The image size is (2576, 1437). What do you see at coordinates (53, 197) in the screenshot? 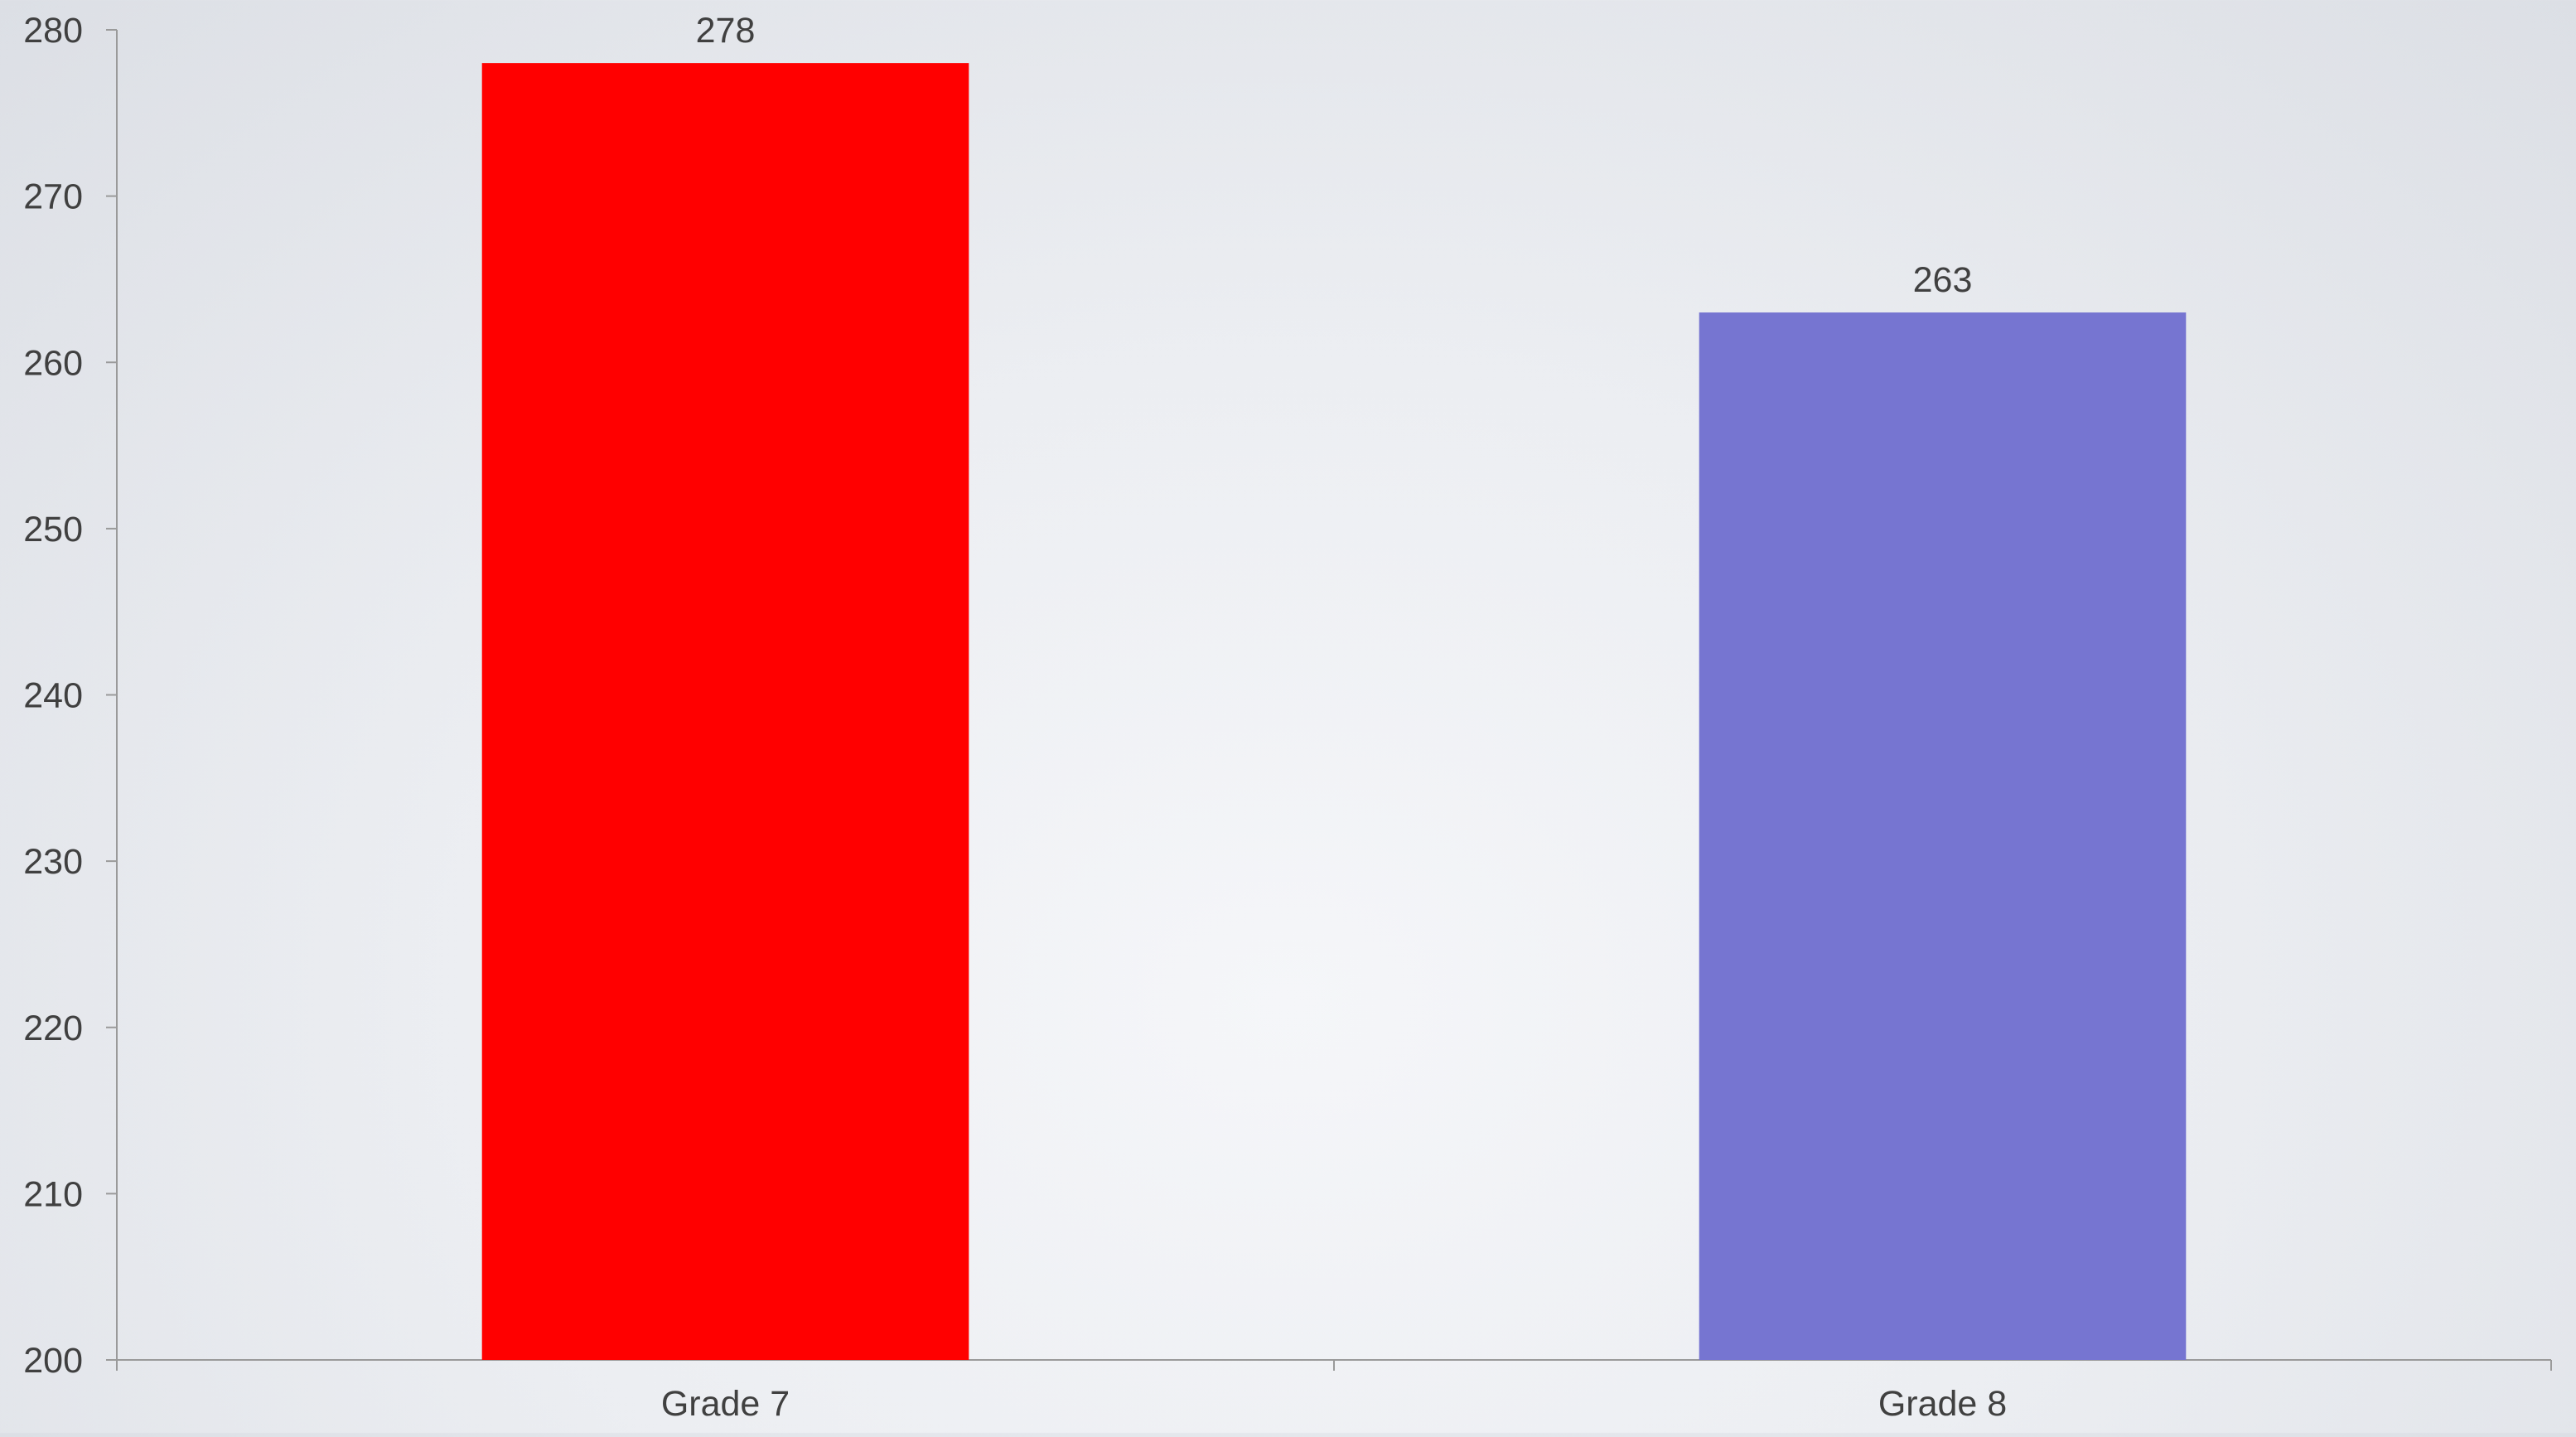
I see `y-tick-label: 270` at bounding box center [53, 197].